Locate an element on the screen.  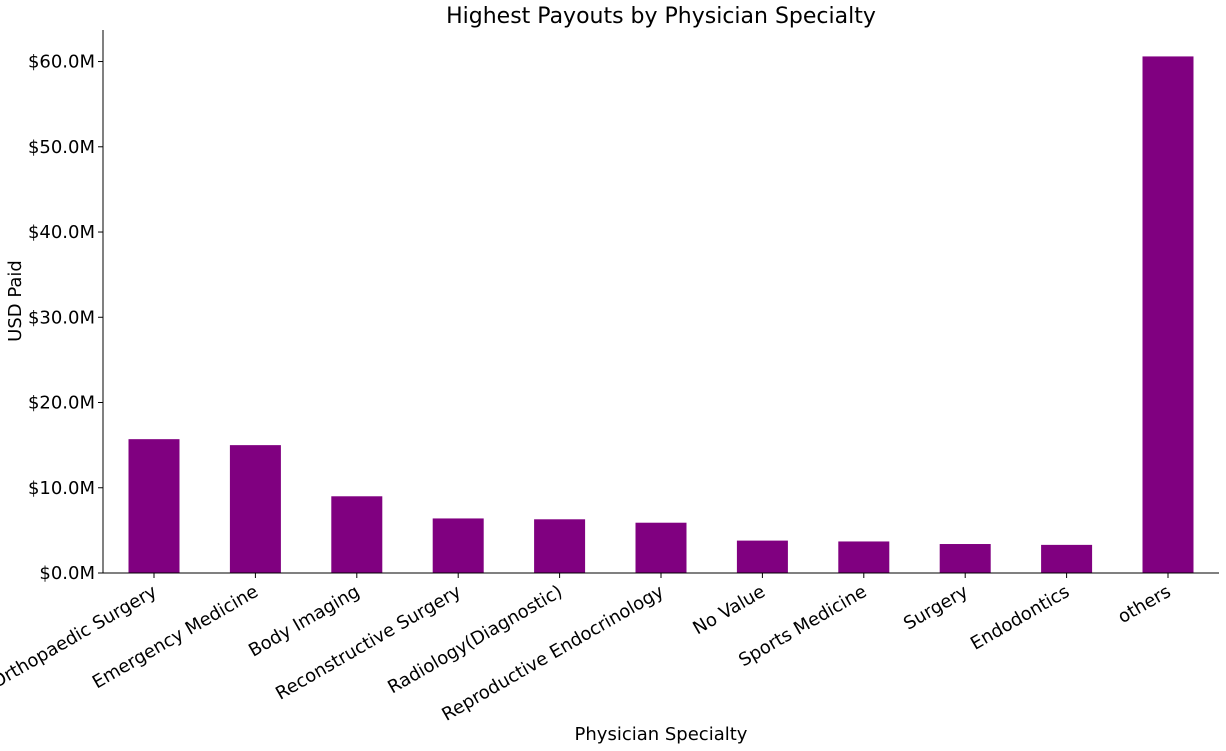
y-tick-label: $40.0M is located at coordinates (61, 232).